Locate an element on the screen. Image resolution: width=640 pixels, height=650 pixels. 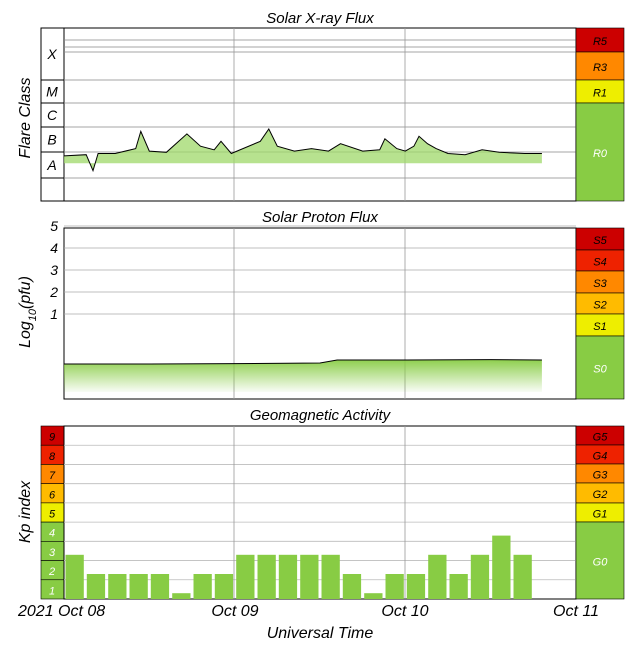
kp-level-label-5: 5 is located at coordinates (52, 515).